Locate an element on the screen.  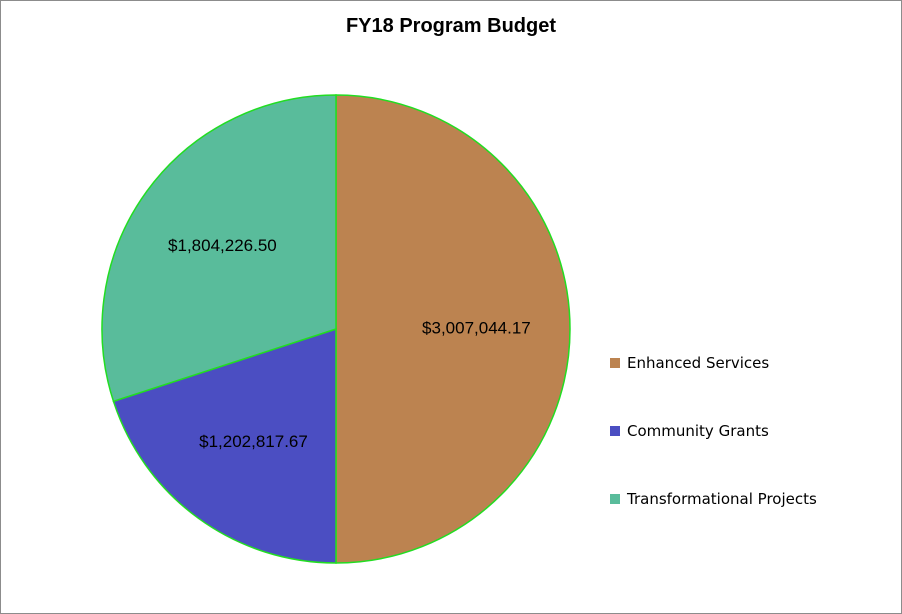
data-label-enhanced-services: $3,007,044.17 is located at coordinates (476, 327).